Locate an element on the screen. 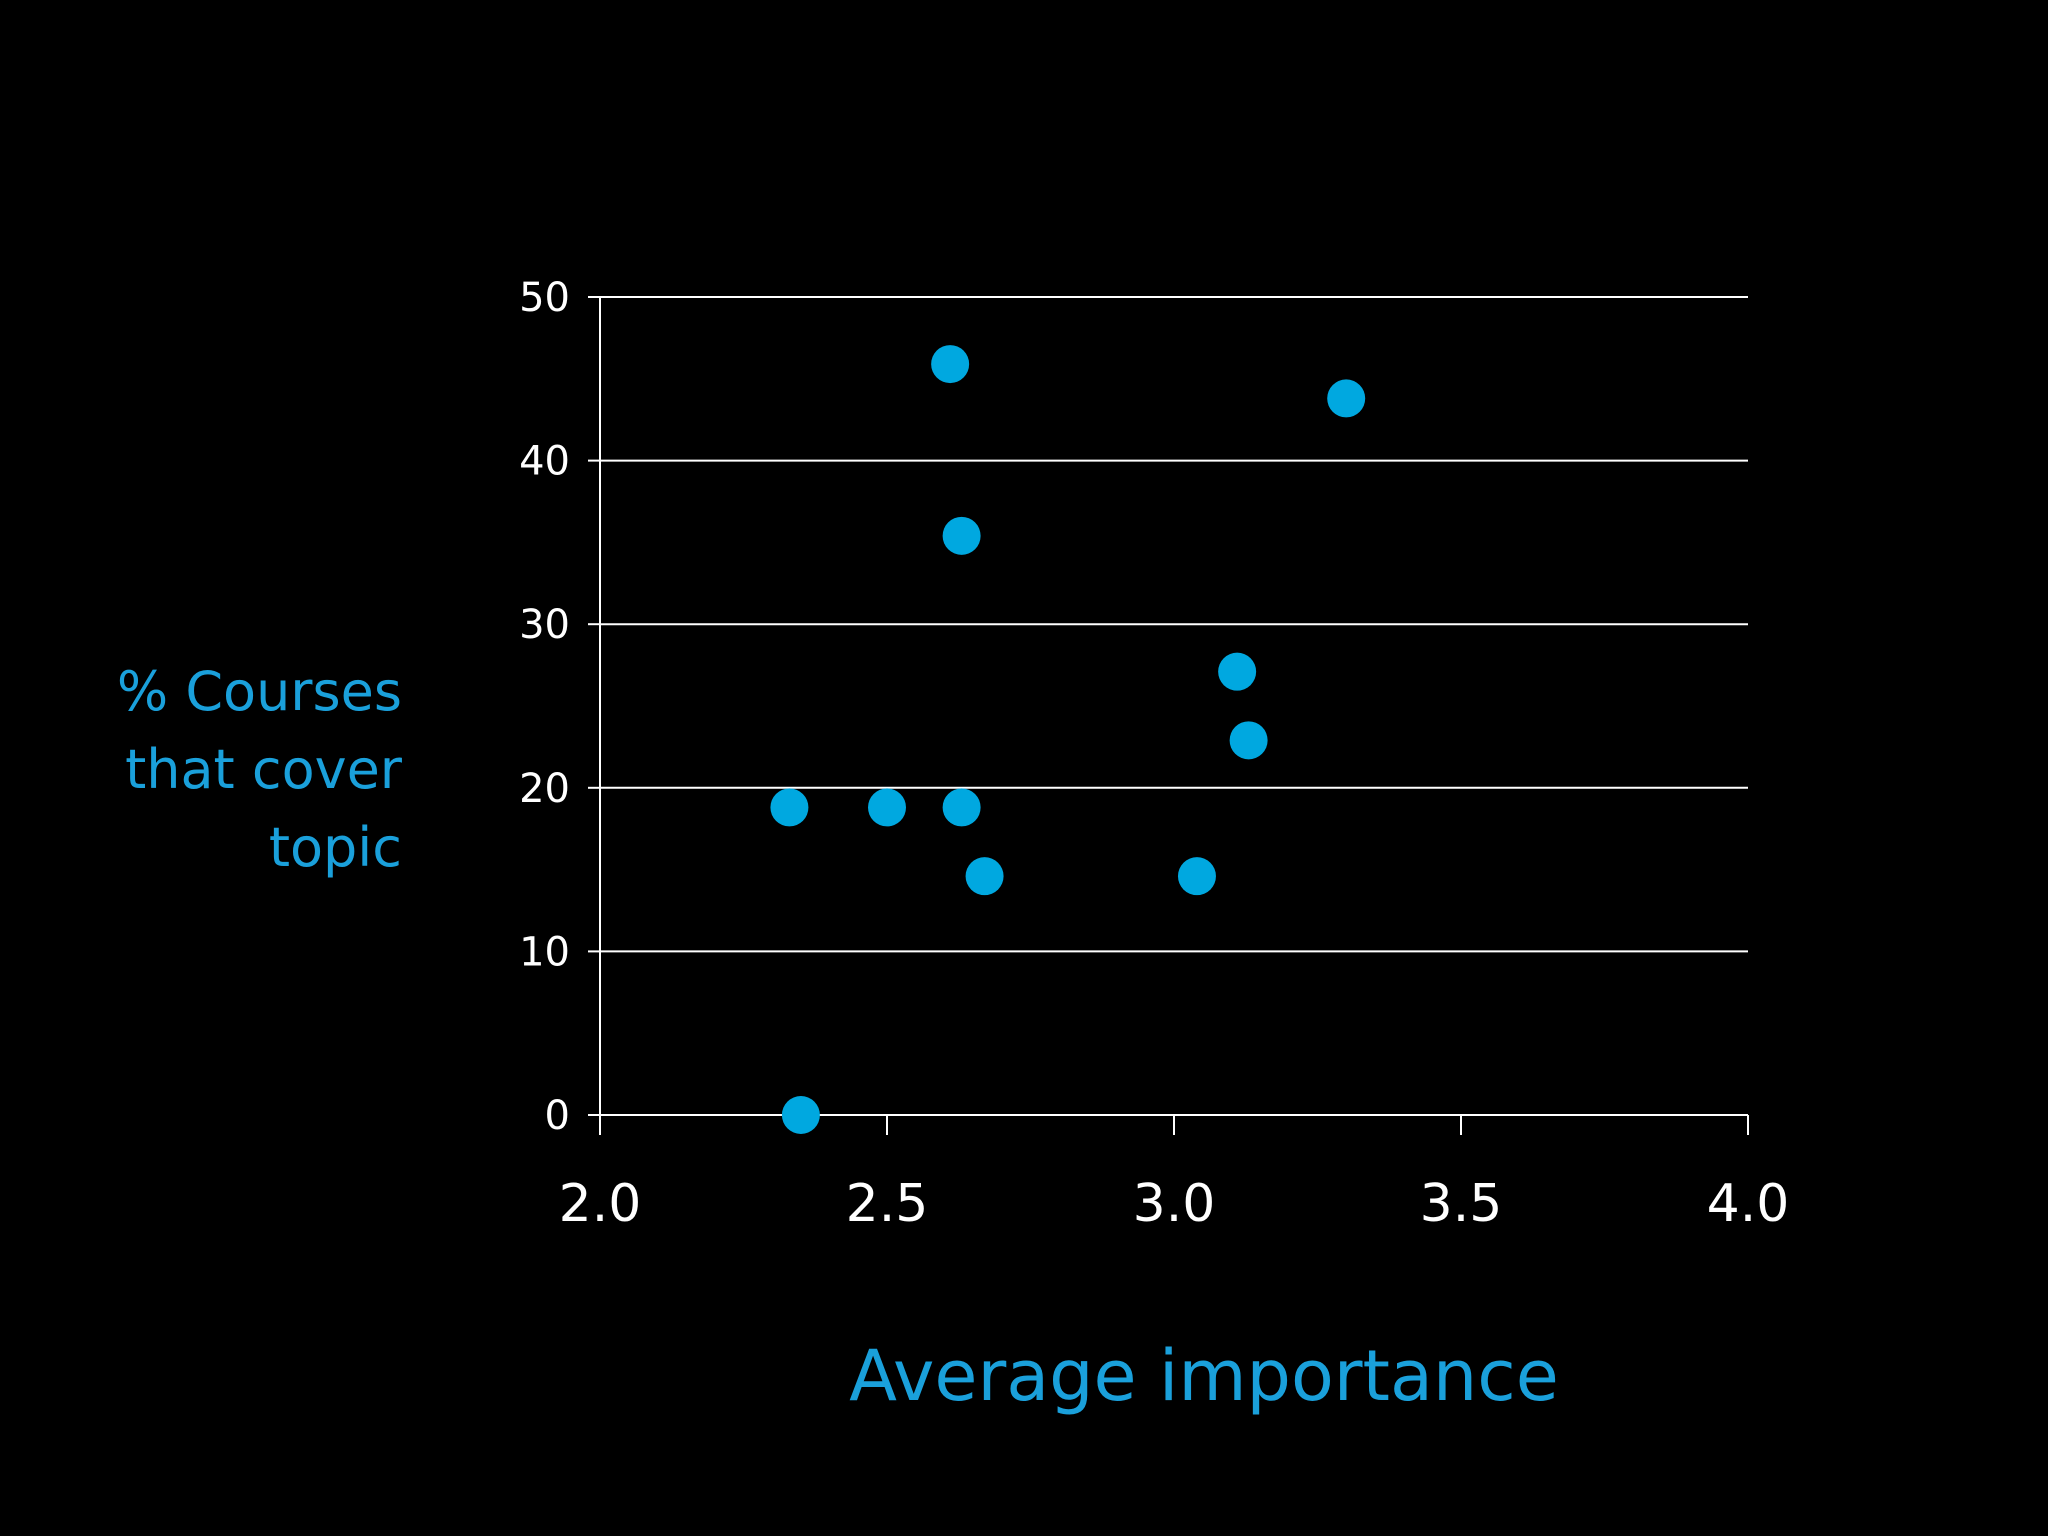  y-tick-label: 10 is located at coordinates (544, 952).